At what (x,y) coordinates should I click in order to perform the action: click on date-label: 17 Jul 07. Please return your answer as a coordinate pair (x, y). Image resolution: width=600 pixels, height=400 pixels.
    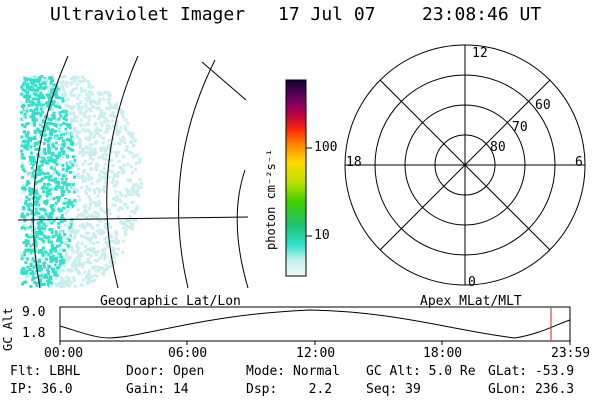
    Looking at the image, I should click on (327, 14).